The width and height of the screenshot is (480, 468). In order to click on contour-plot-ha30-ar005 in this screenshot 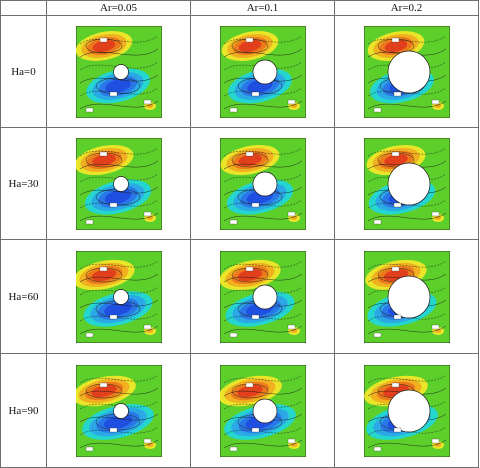, I will do `click(118, 183)`.